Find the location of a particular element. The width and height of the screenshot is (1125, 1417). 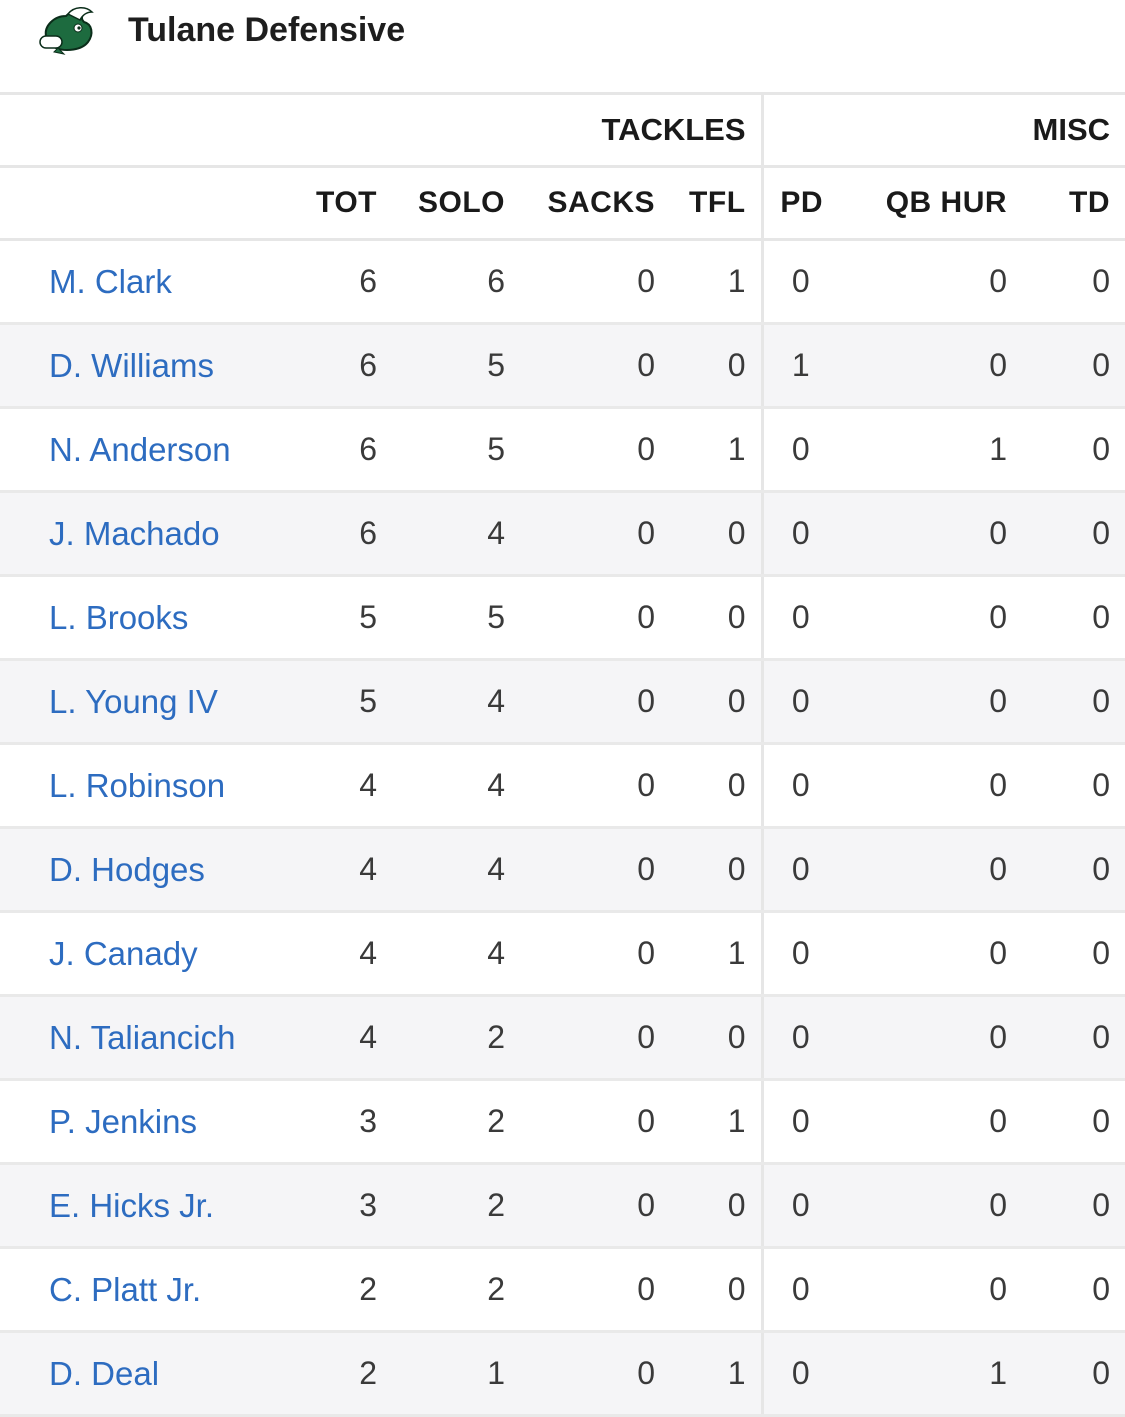

column-header-row: TOT SOLO SACKS TFL PD QB HUR TD is located at coordinates (562, 203).